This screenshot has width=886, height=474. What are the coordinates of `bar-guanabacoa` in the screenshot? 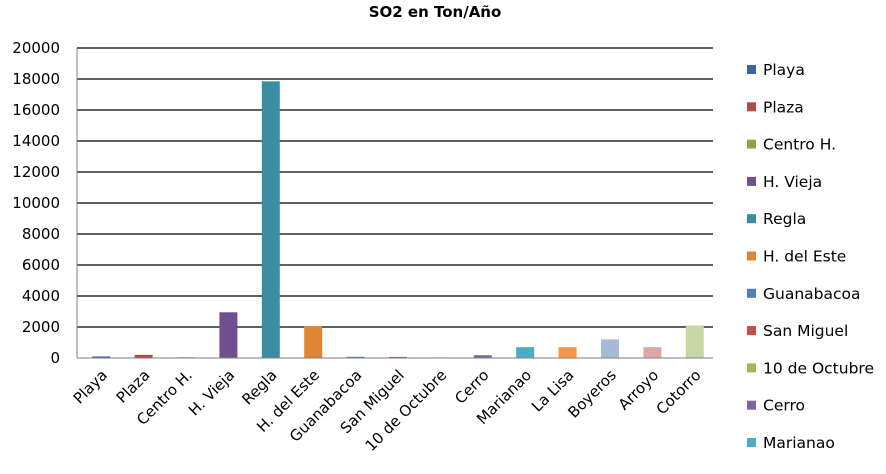 It's located at (355, 357).